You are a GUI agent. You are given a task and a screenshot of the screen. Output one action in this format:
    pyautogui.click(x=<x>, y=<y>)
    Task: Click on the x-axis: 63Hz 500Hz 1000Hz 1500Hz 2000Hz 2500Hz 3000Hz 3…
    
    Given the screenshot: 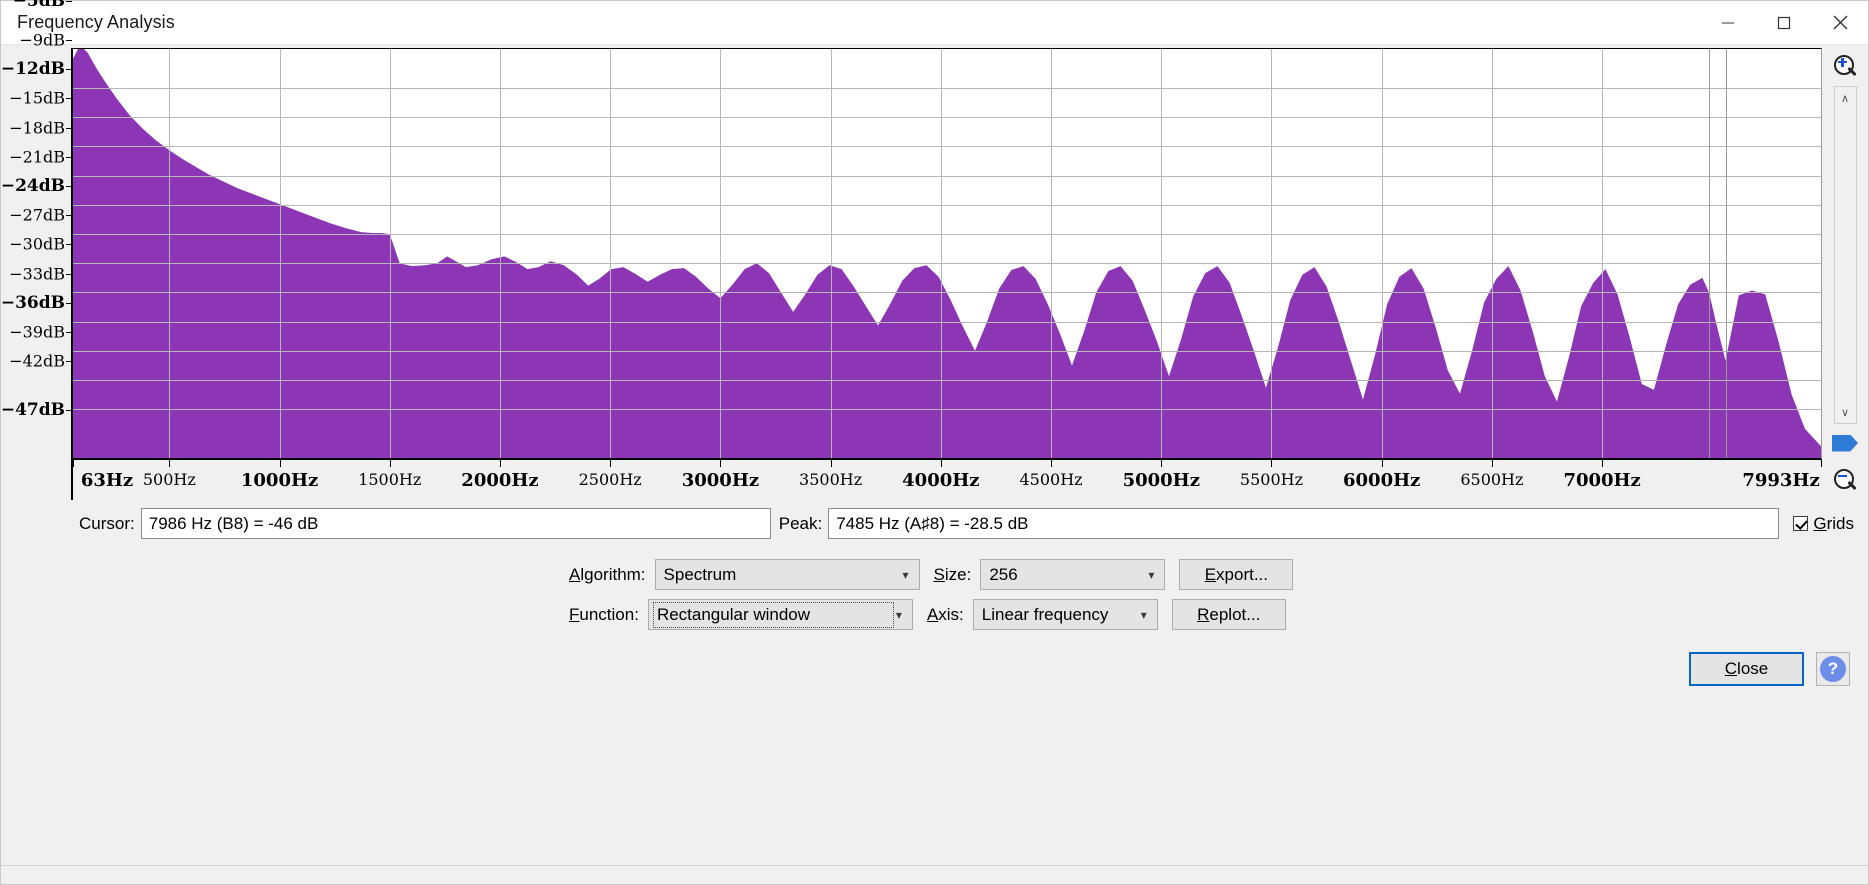 What is the action you would take?
    pyautogui.click(x=947, y=480)
    